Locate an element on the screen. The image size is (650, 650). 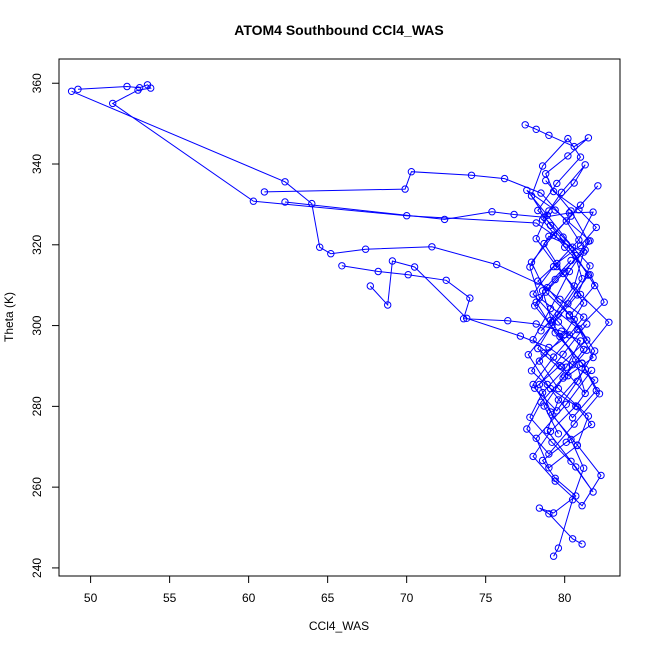
x-tick-label: 80 is located at coordinates (565, 598).